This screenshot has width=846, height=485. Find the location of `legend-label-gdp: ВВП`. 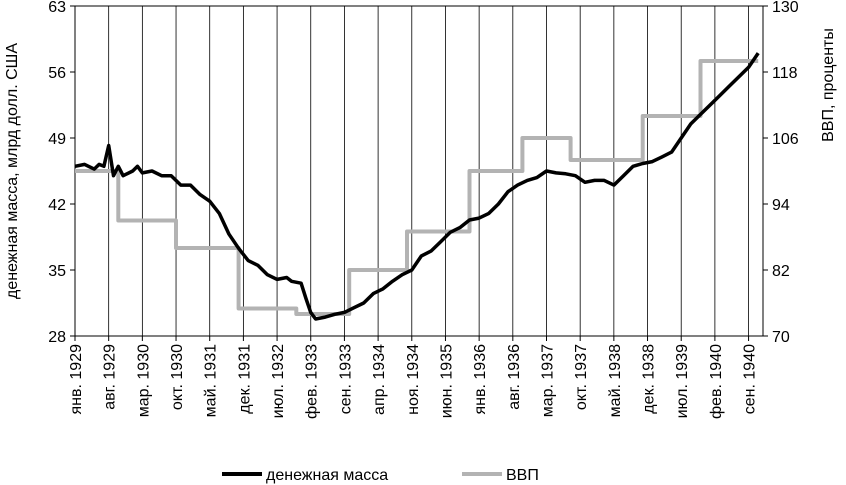

legend-label-gdp: ВВП is located at coordinates (522, 475).